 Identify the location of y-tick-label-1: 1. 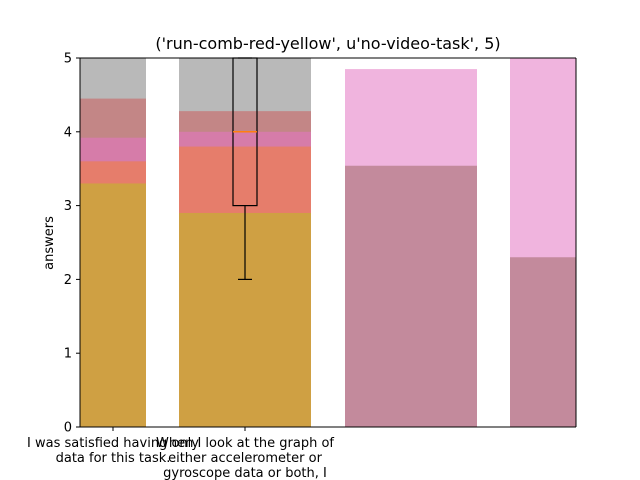
(68, 354).